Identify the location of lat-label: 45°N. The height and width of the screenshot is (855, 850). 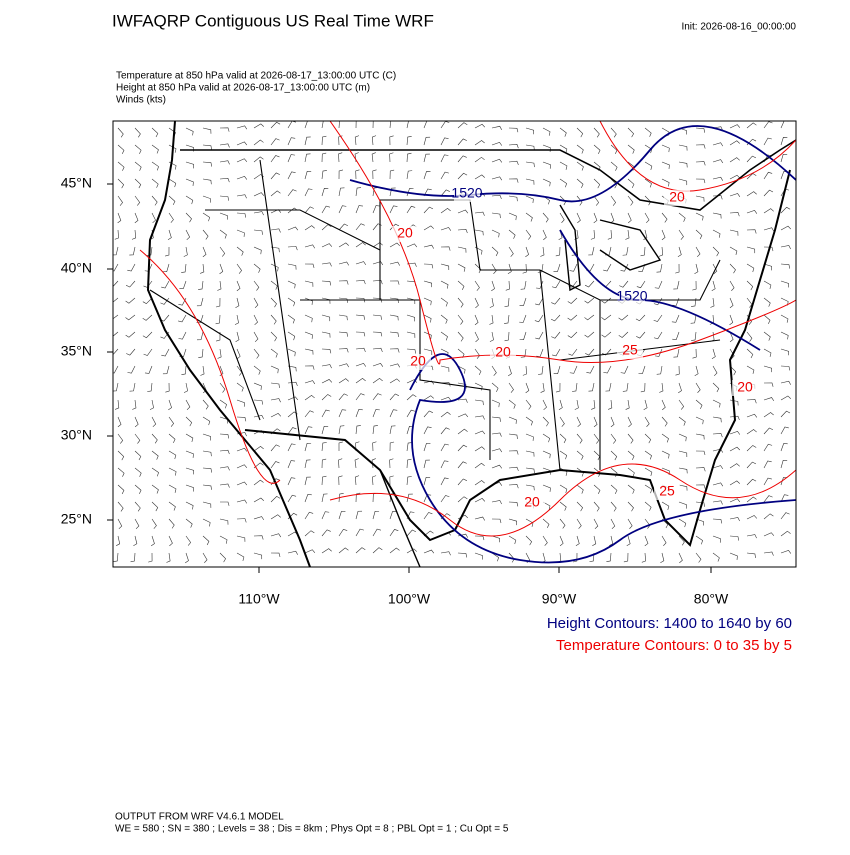
(76, 183).